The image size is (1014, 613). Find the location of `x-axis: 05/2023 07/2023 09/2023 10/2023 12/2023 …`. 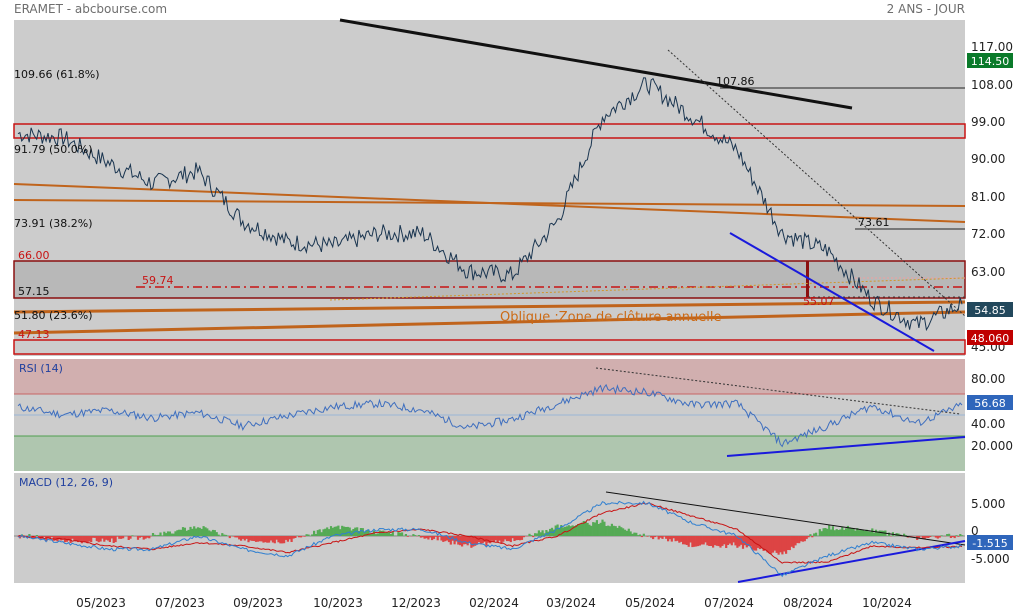

x-axis: 05/2023 07/2023 09/2023 10/2023 12/2023 … is located at coordinates (494, 603).